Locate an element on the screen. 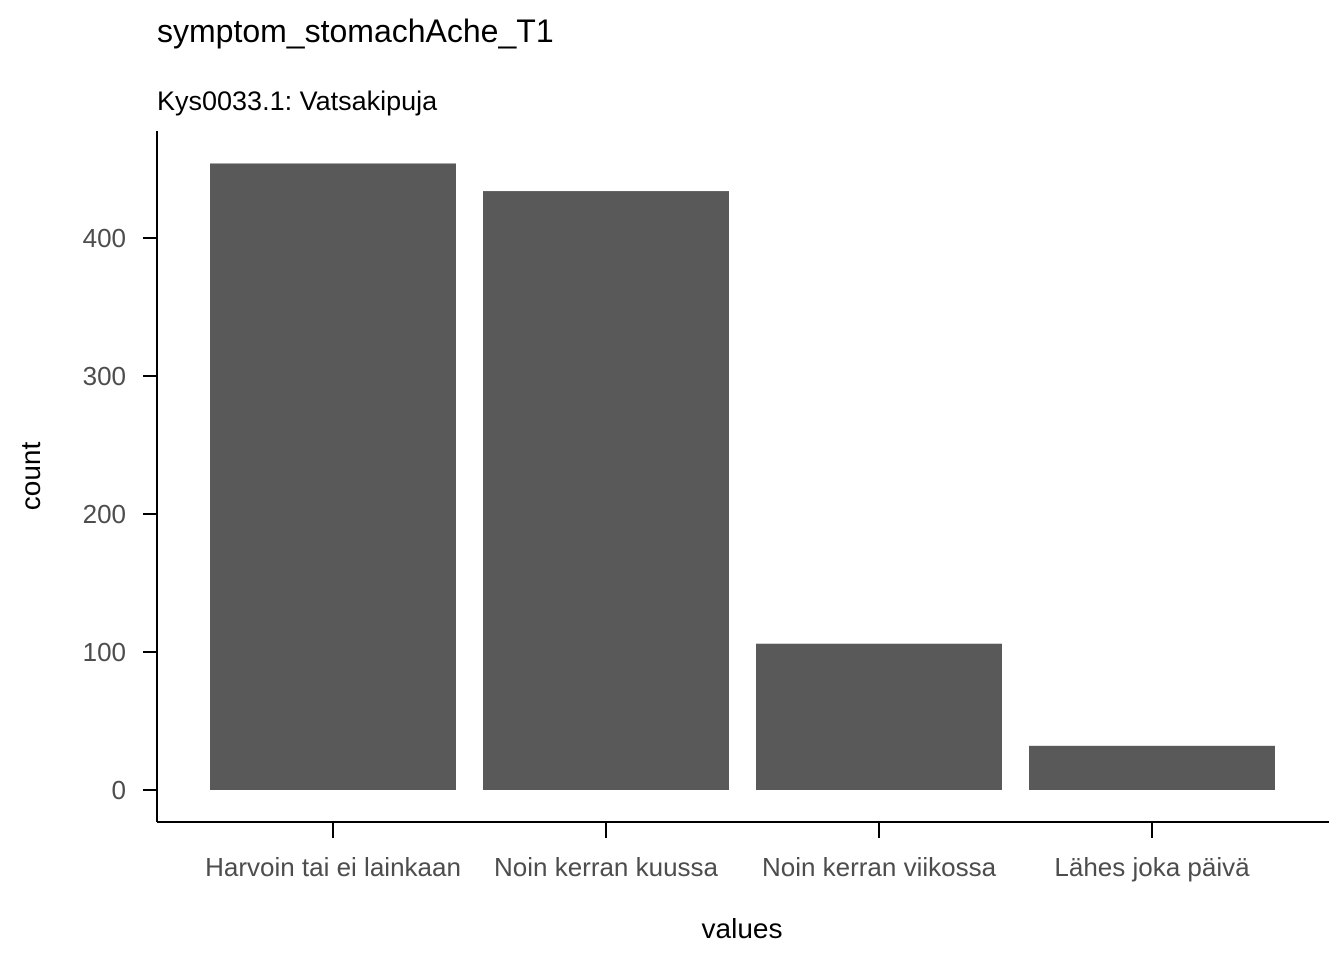 The width and height of the screenshot is (1344, 960). y-axis-title: count is located at coordinates (30, 476).